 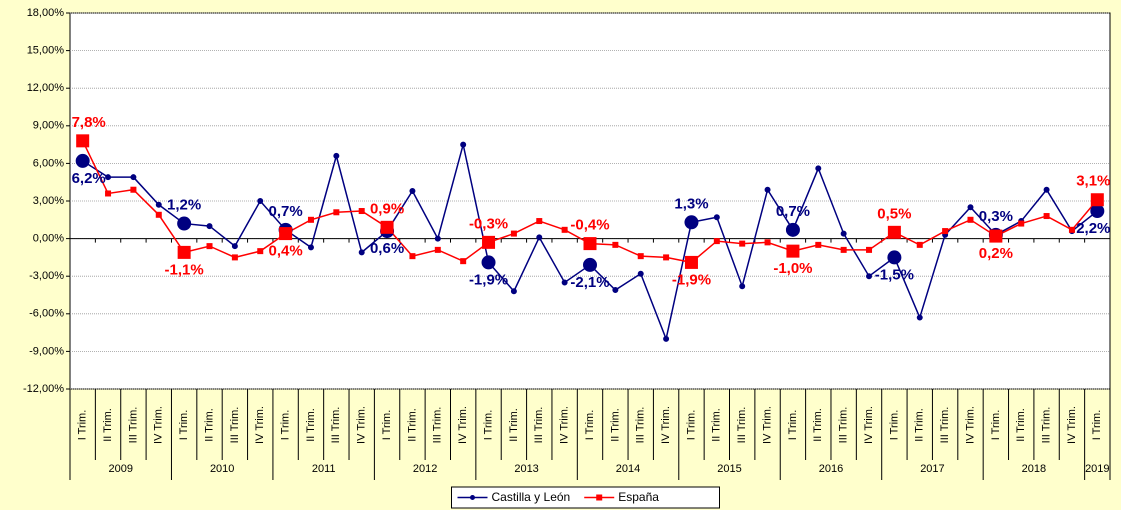 What do you see at coordinates (831, 469) in the screenshot?
I see `year-label: 2016` at bounding box center [831, 469].